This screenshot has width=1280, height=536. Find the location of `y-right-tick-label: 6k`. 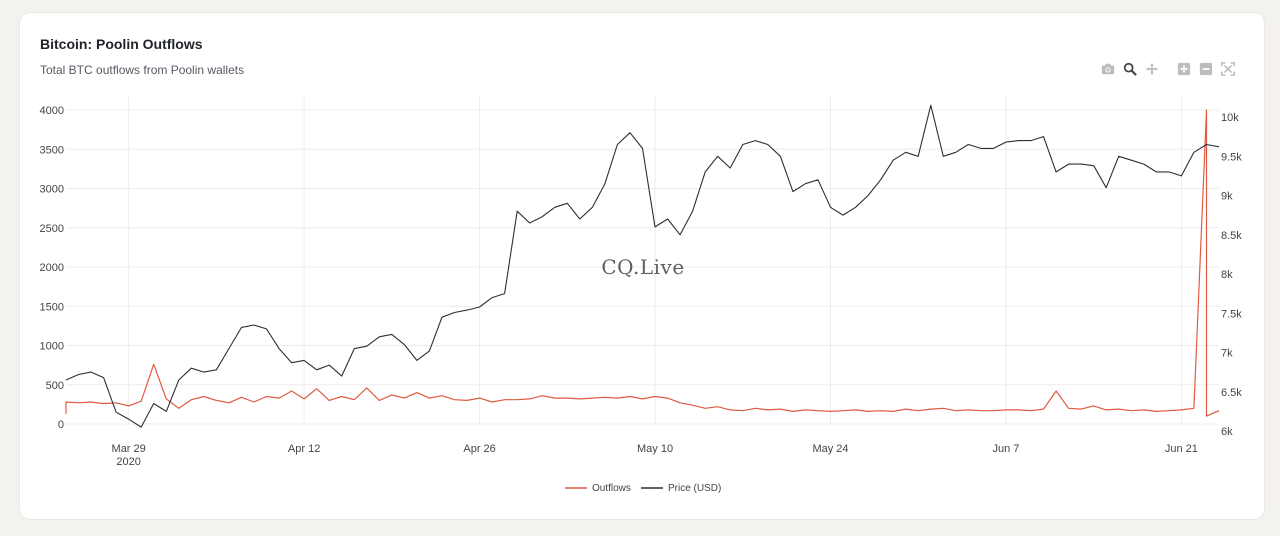

y-right-tick-label: 6k is located at coordinates (1227, 432).